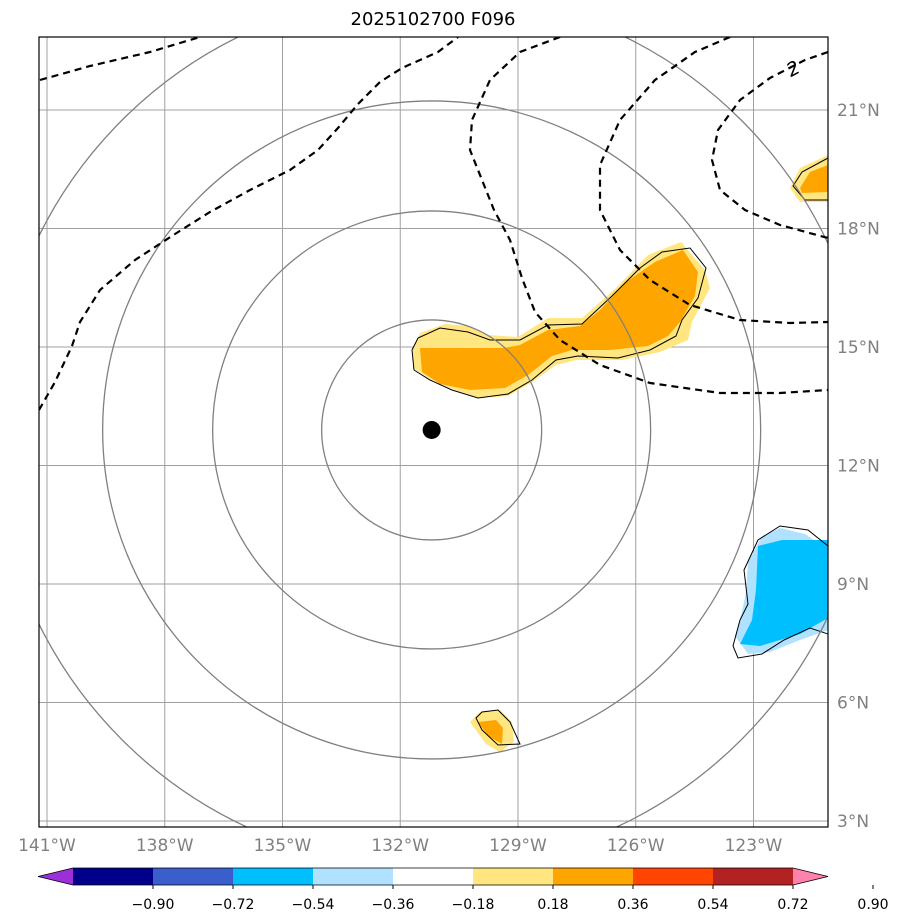  I want to click on colorbar-label: −0.36, so click(393, 905).